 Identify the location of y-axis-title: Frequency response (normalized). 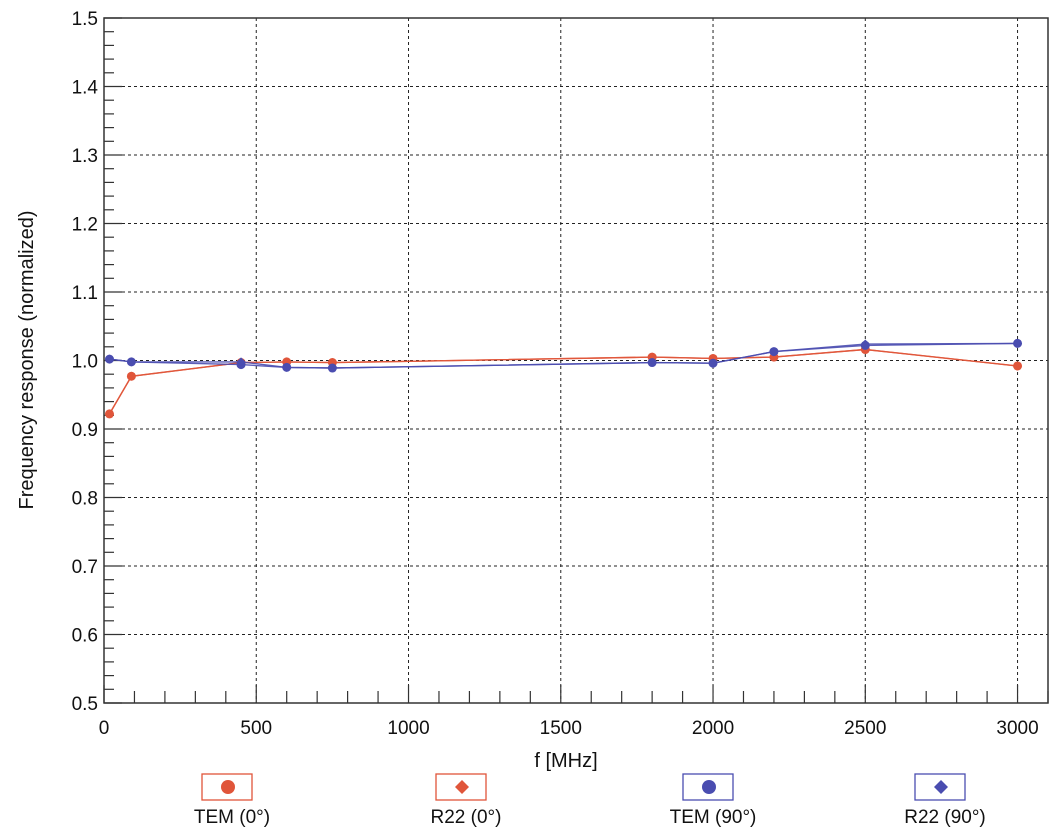
(27, 359).